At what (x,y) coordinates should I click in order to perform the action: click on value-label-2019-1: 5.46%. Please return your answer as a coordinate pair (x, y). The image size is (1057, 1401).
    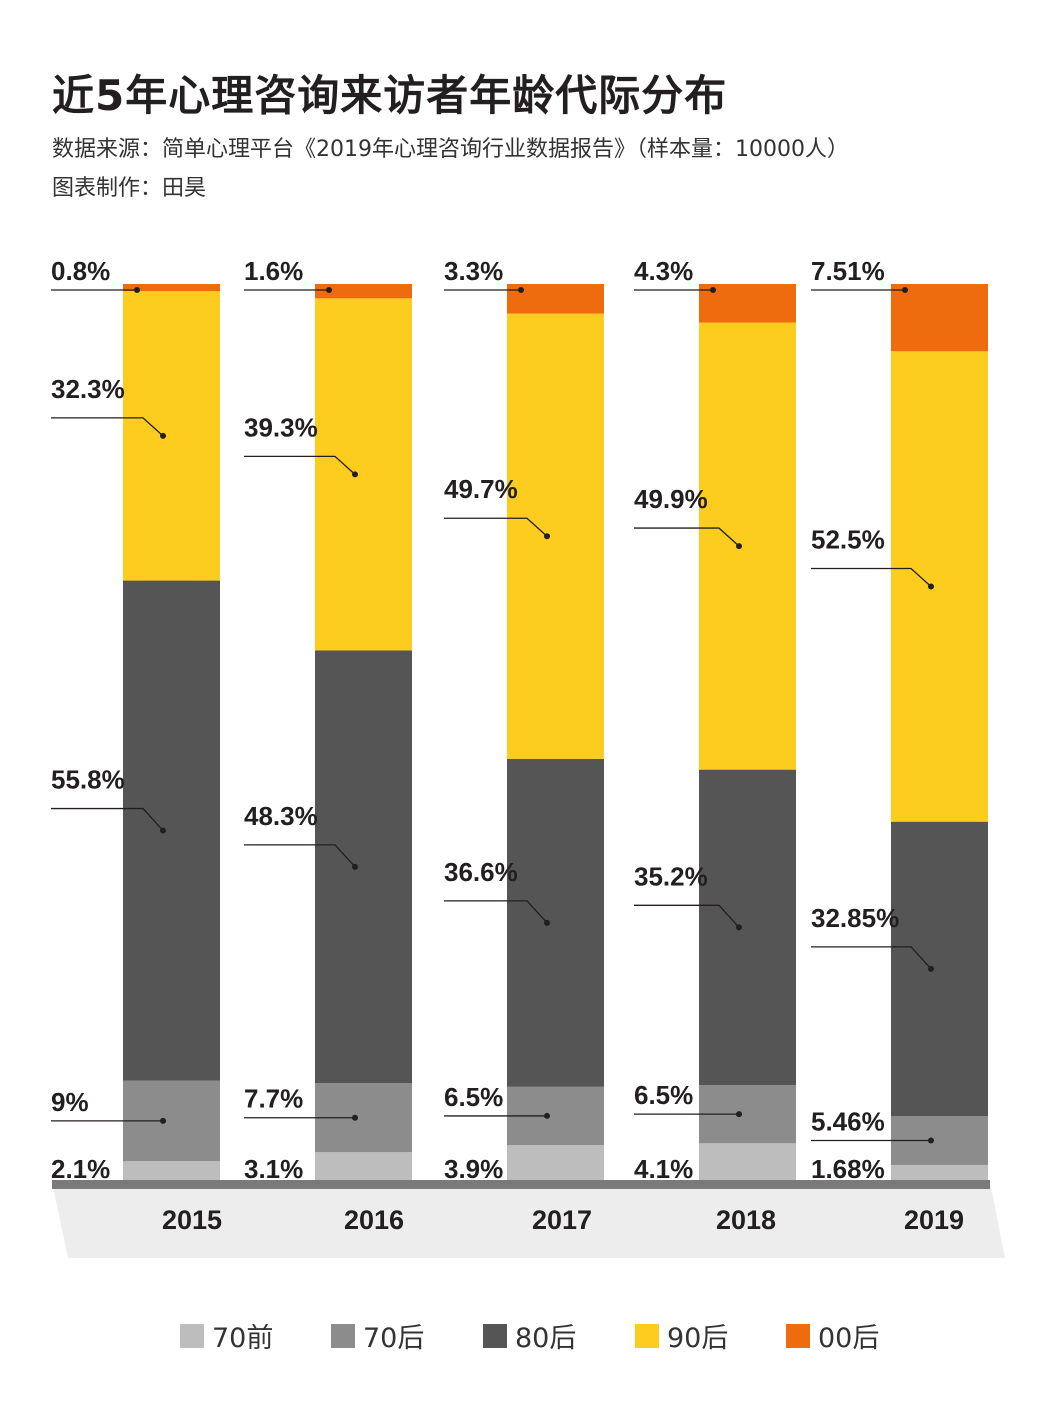
    Looking at the image, I should click on (848, 1121).